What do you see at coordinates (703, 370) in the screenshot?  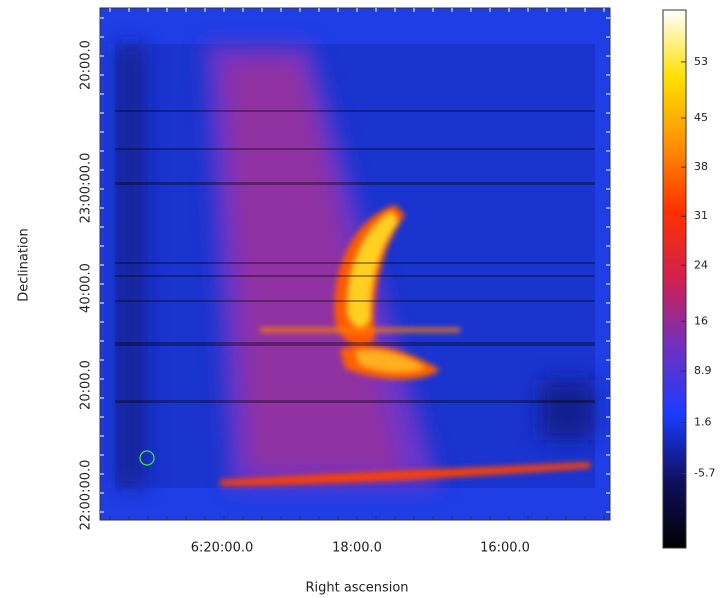 I see `colorbar-tick-label: 8.9` at bounding box center [703, 370].